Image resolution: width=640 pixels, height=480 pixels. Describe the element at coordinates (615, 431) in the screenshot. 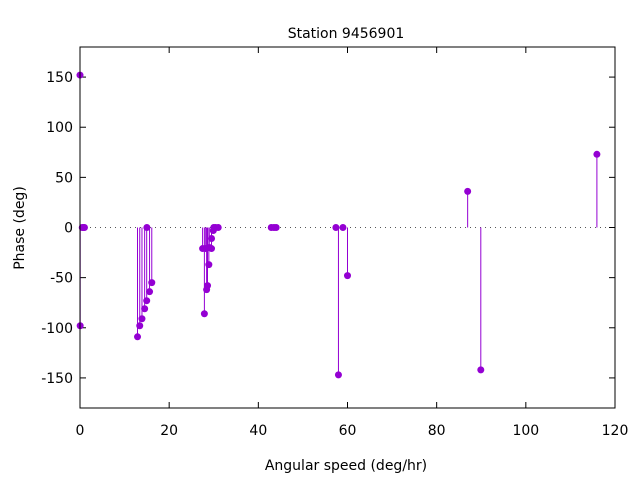

I see `x-tick-label-6: 120` at that location.